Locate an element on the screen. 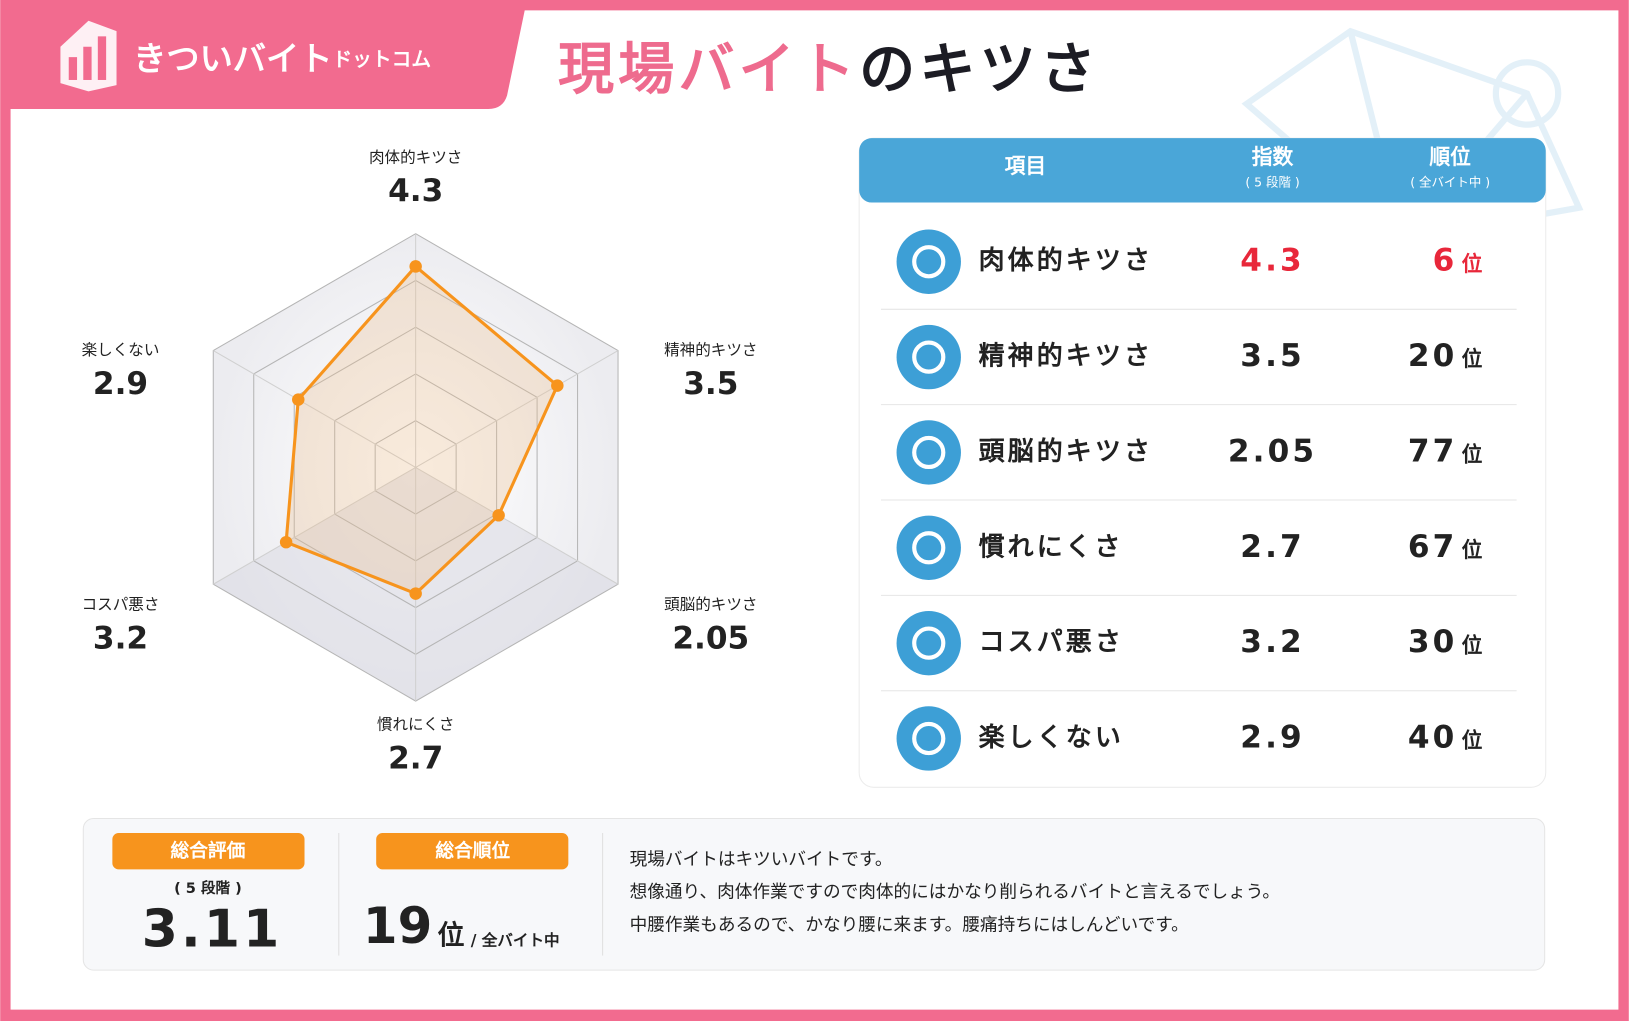  value-label: 3.2 is located at coordinates (120, 638).